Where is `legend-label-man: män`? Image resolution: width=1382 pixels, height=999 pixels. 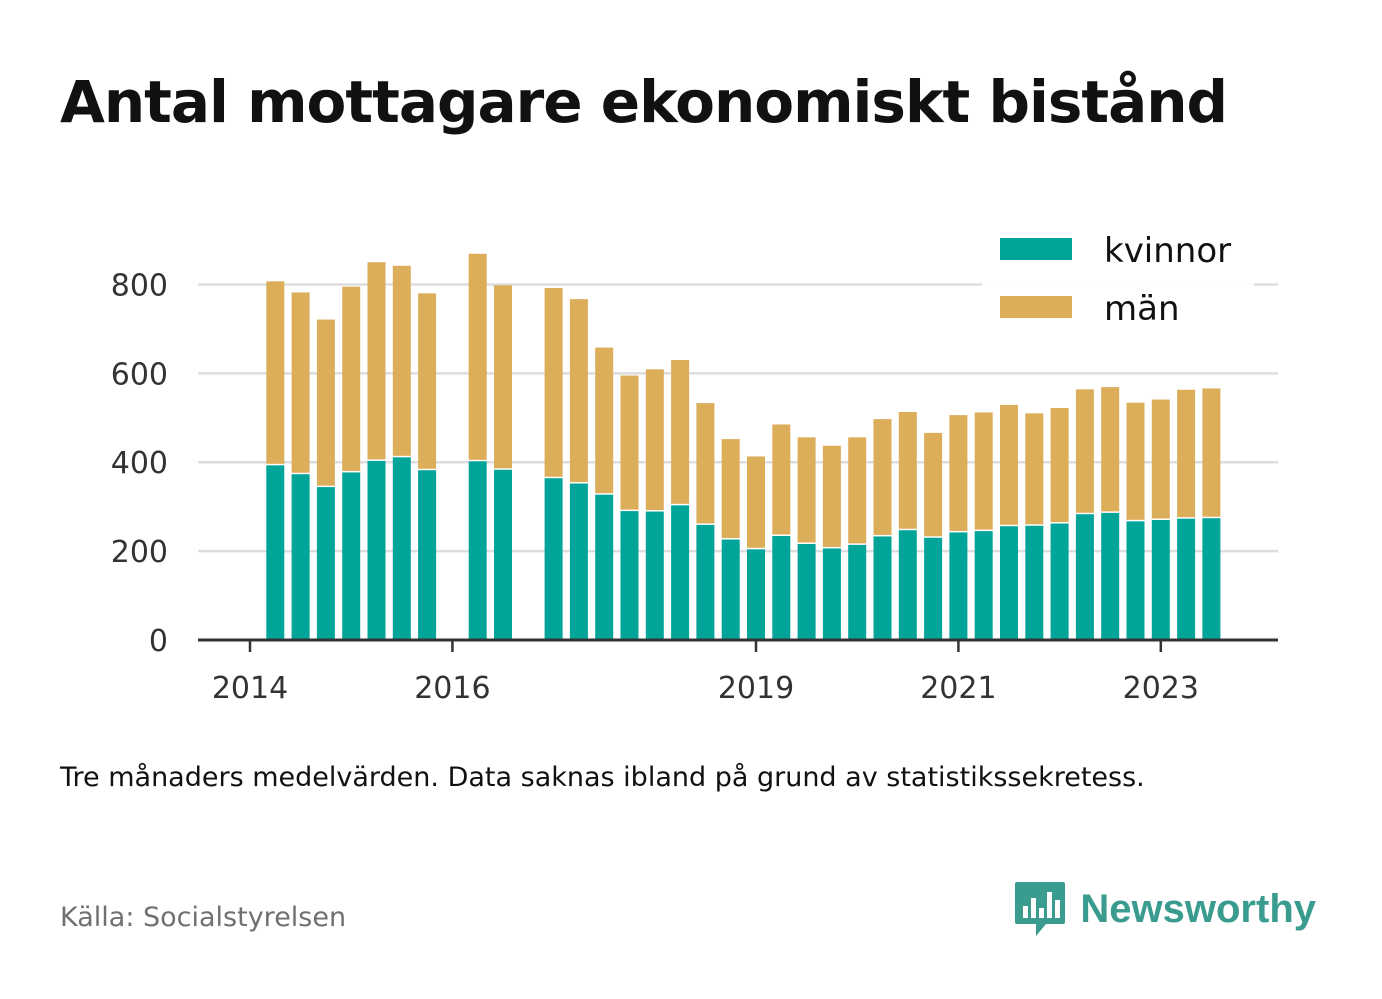
legend-label-man: män is located at coordinates (1142, 309).